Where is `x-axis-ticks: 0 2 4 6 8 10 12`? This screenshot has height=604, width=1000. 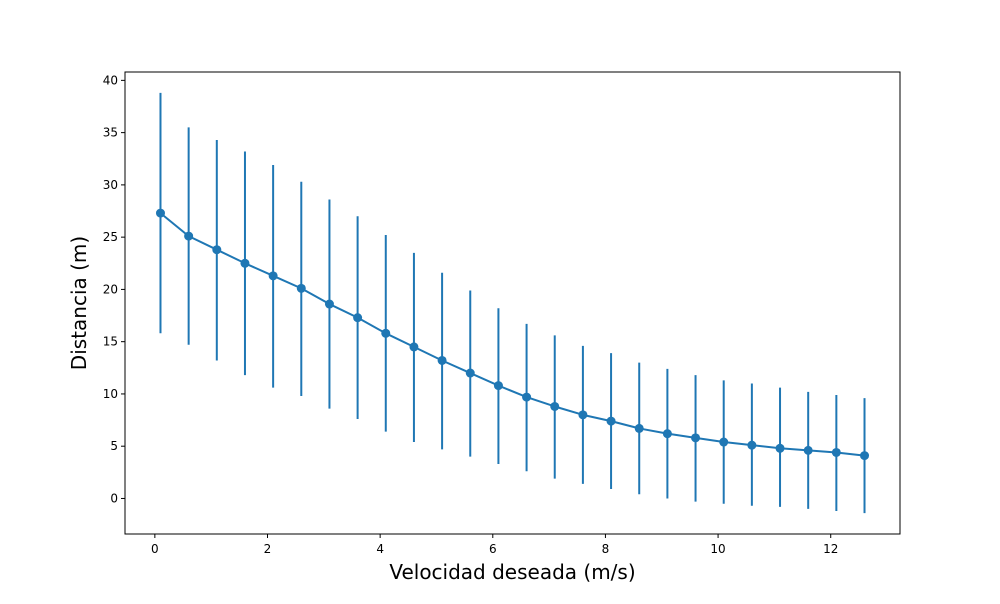 x-axis-ticks: 0 2 4 6 8 10 12 is located at coordinates (494, 545).